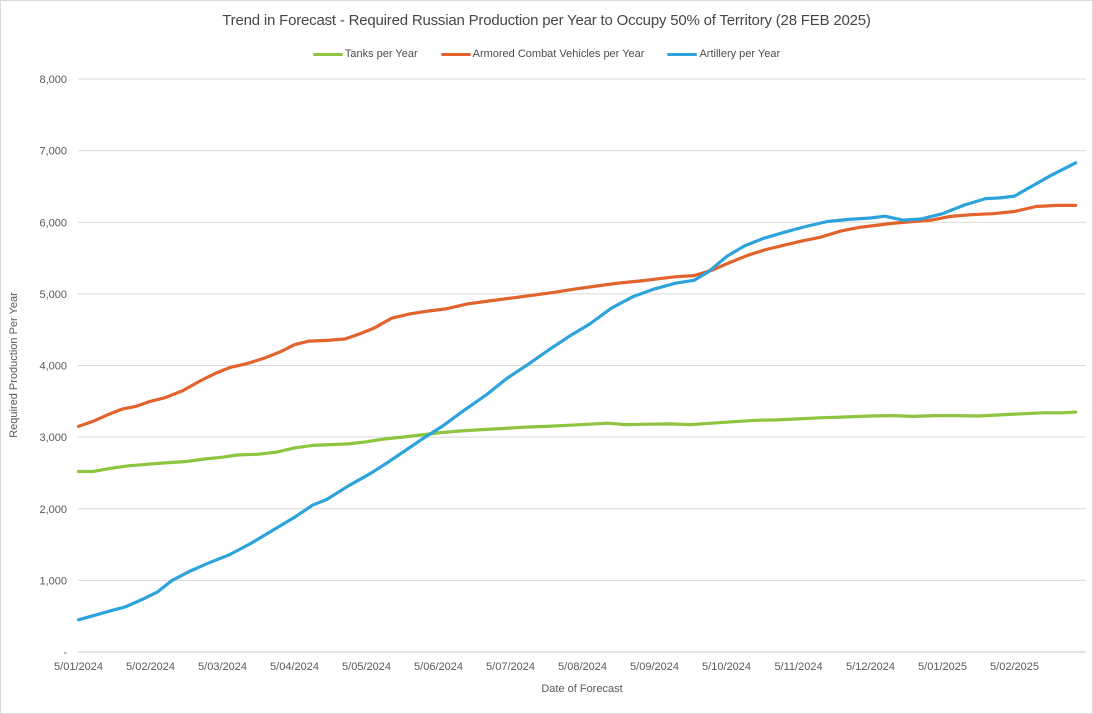 The height and width of the screenshot is (714, 1093). What do you see at coordinates (582, 667) in the screenshot?
I see `x-tick-label: 5/08/2024` at bounding box center [582, 667].